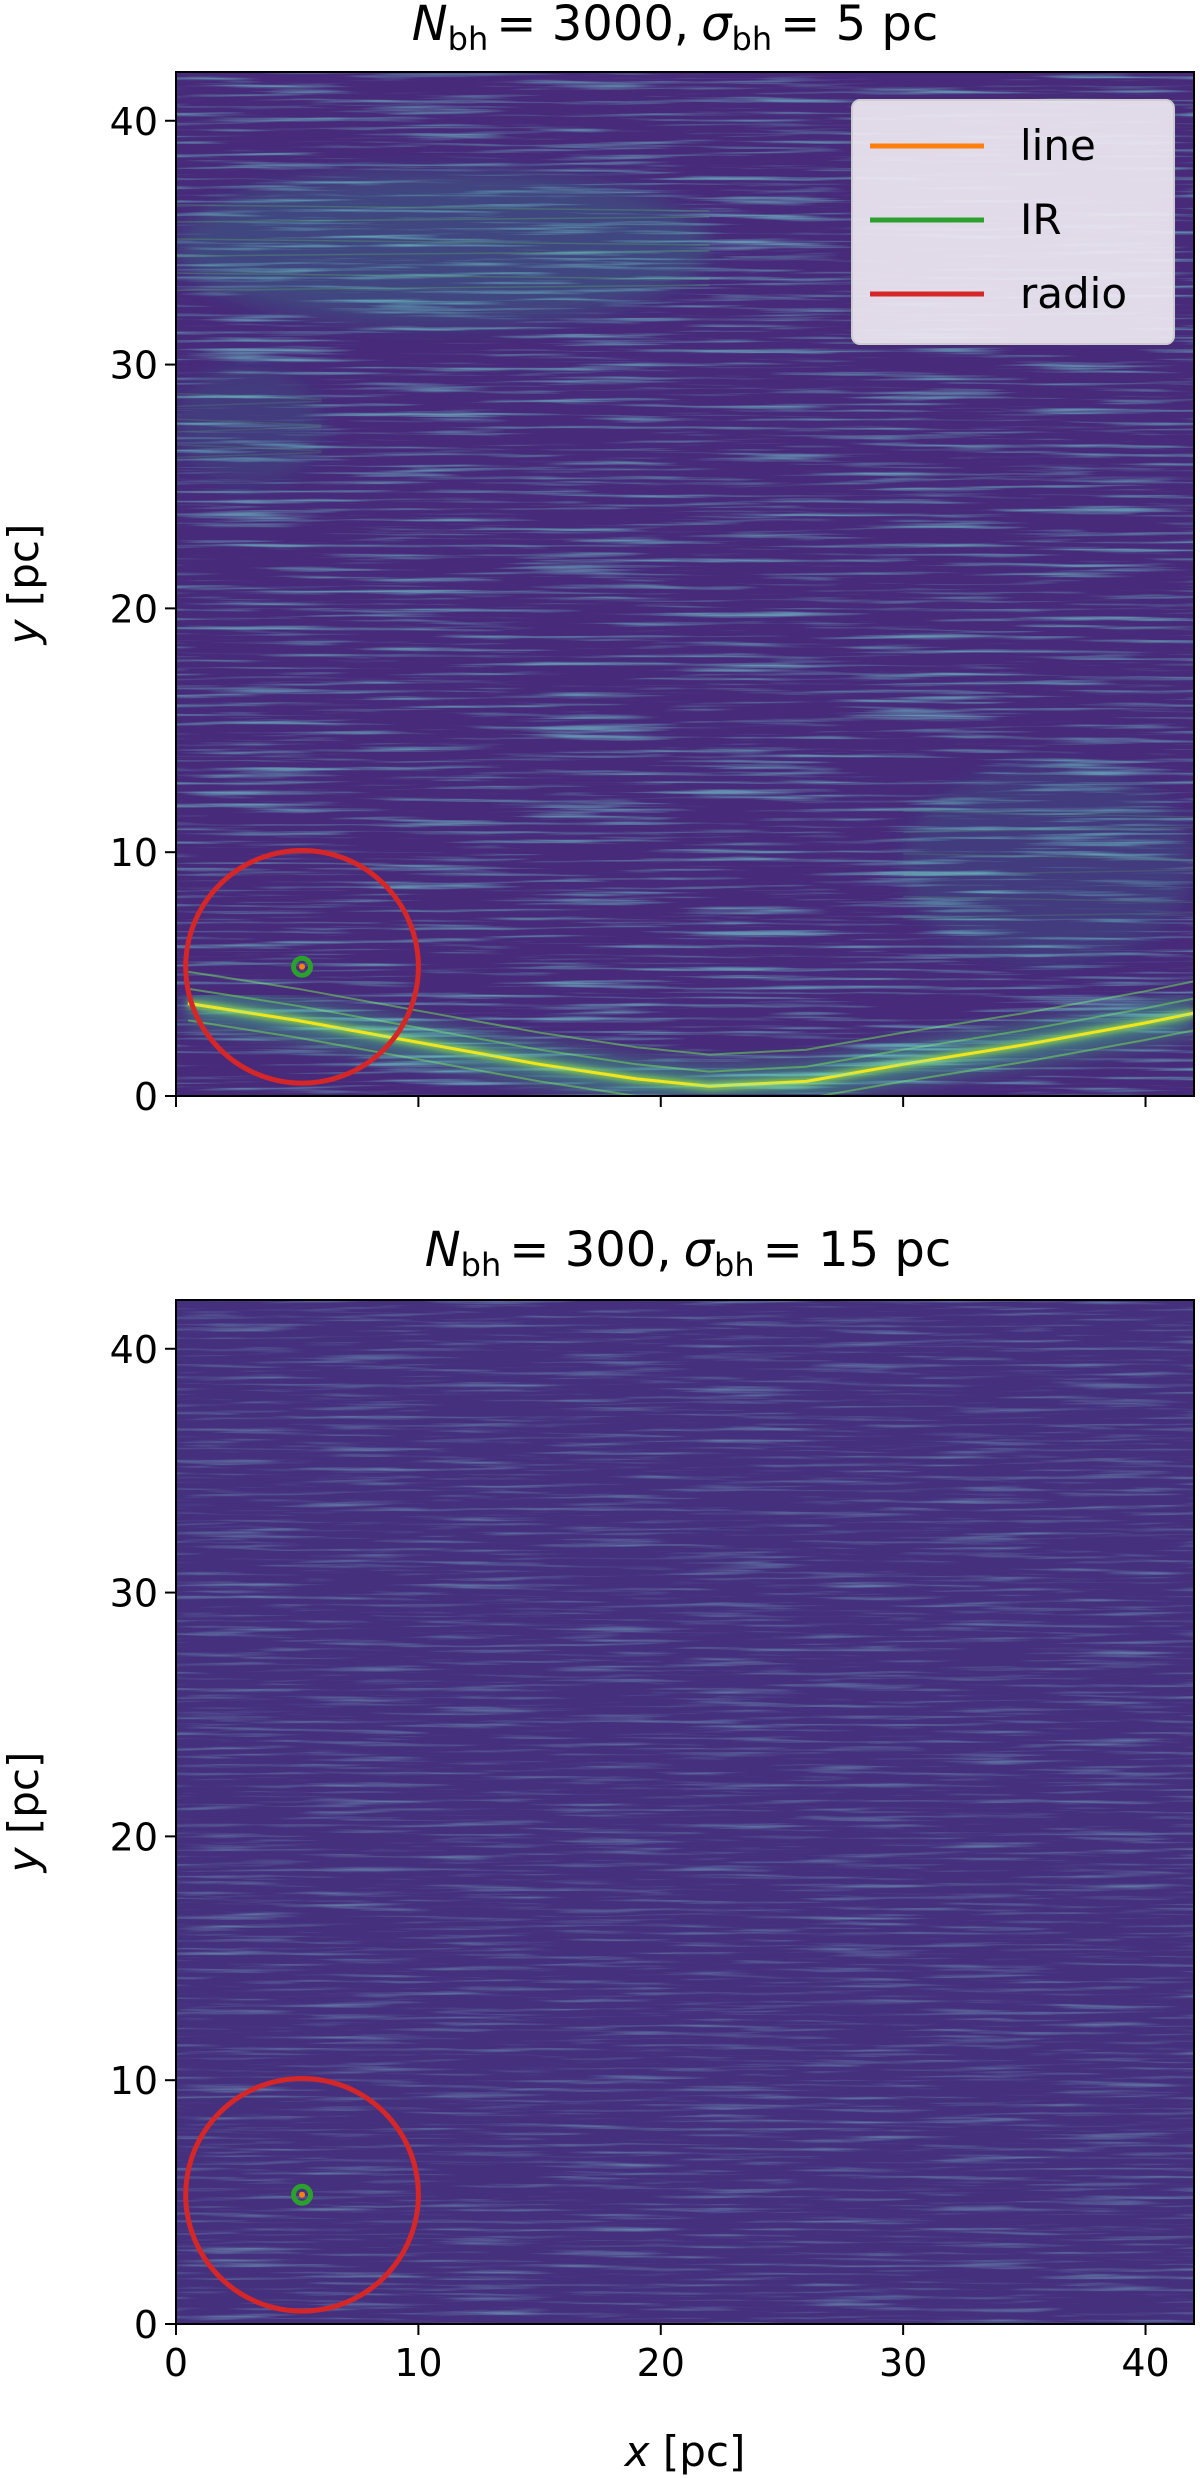 The width and height of the screenshot is (1200, 2478). I want to click on y-axis-label-bottom: y [pc], so click(24, 1813).